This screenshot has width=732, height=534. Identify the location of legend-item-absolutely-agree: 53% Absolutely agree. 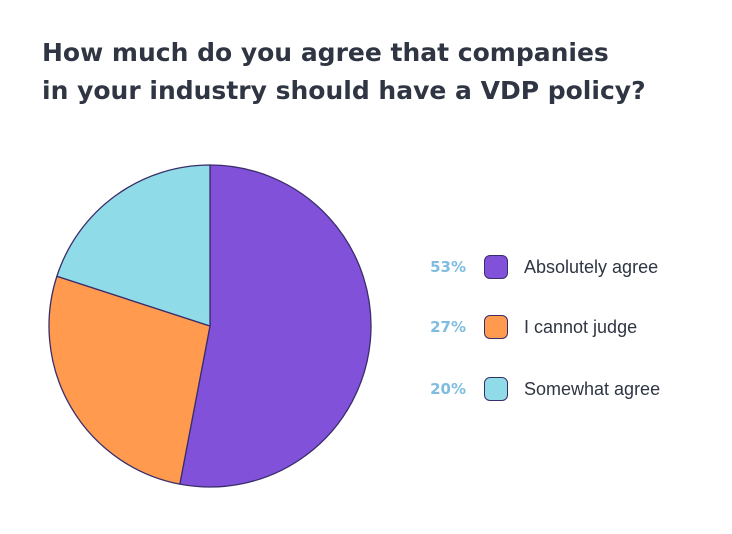
(560, 267).